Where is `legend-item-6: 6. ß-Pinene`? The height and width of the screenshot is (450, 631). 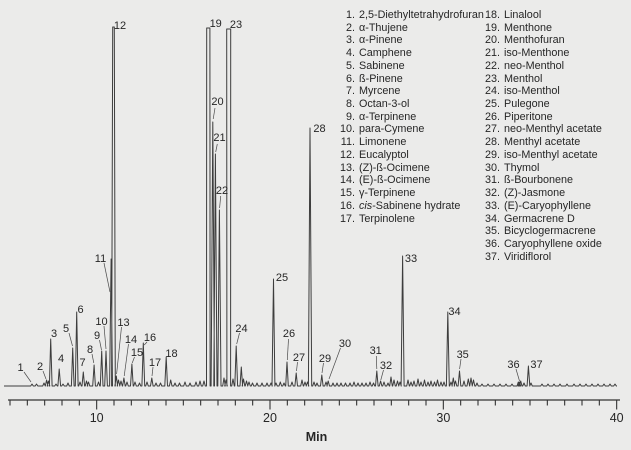
legend-item-6: 6. ß-Pinene is located at coordinates (402, 79).